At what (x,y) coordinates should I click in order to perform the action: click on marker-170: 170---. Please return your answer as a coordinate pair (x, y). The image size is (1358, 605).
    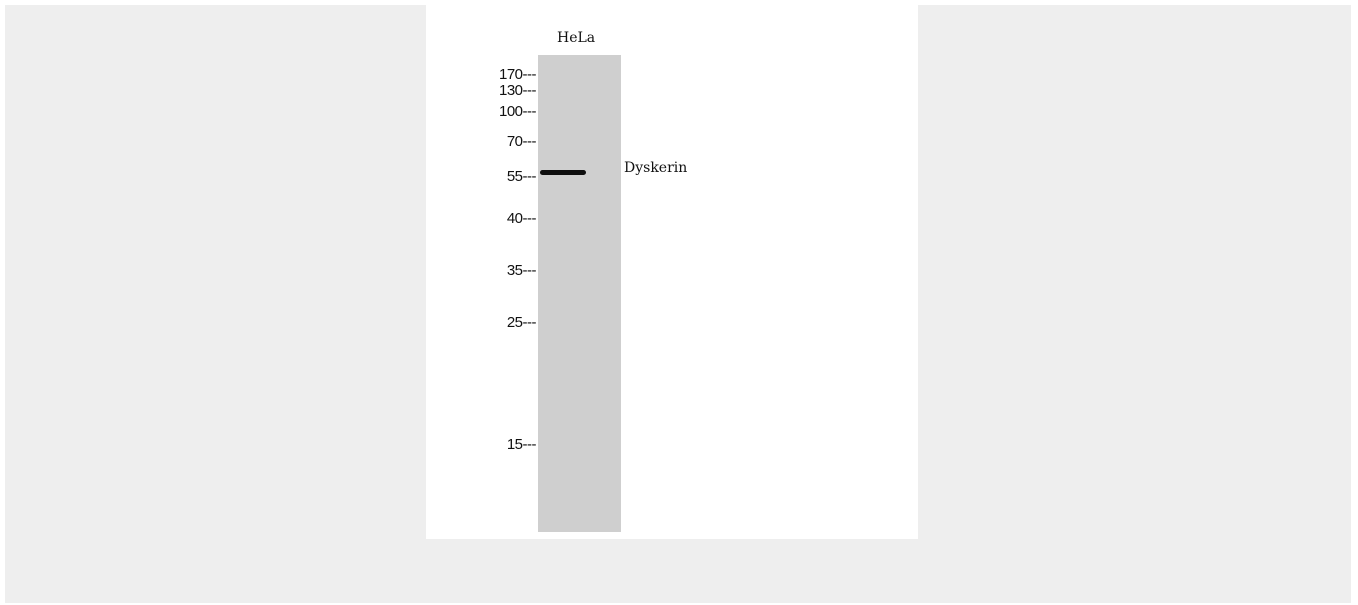
    Looking at the image, I should click on (517, 74).